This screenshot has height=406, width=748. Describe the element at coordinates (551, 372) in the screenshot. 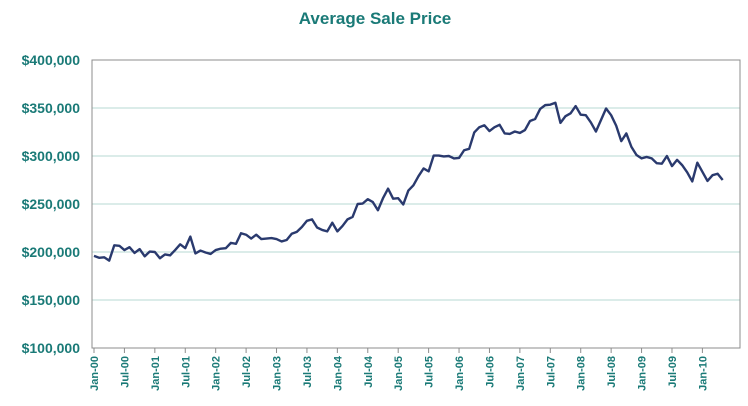

I see `x-tick-label: Jul-07` at that location.